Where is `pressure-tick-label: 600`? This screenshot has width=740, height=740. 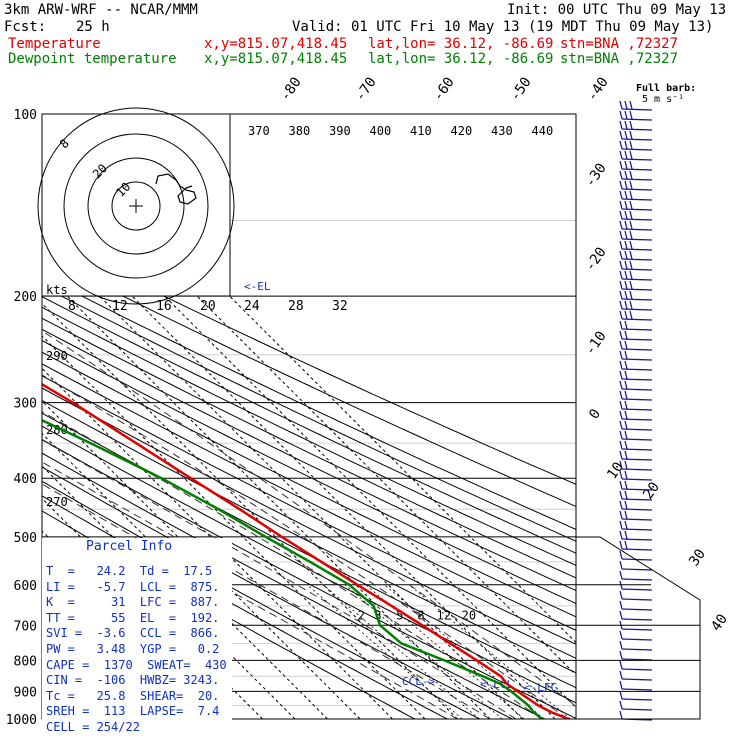 pressure-tick-label: 600 is located at coordinates (25, 586).